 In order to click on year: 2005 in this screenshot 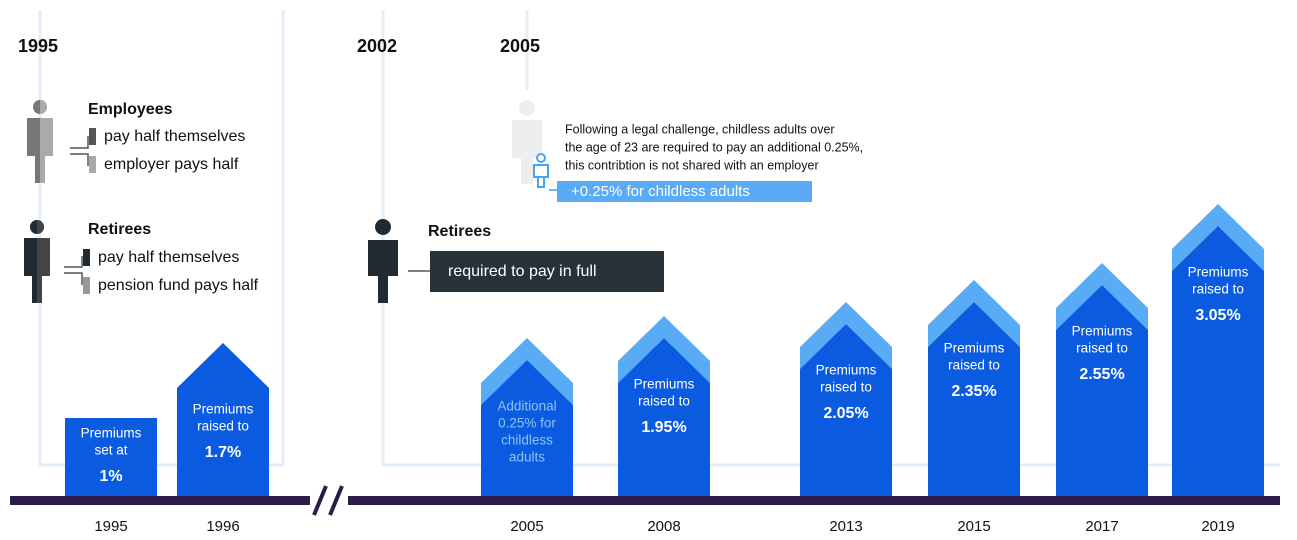, I will do `click(520, 46)`.